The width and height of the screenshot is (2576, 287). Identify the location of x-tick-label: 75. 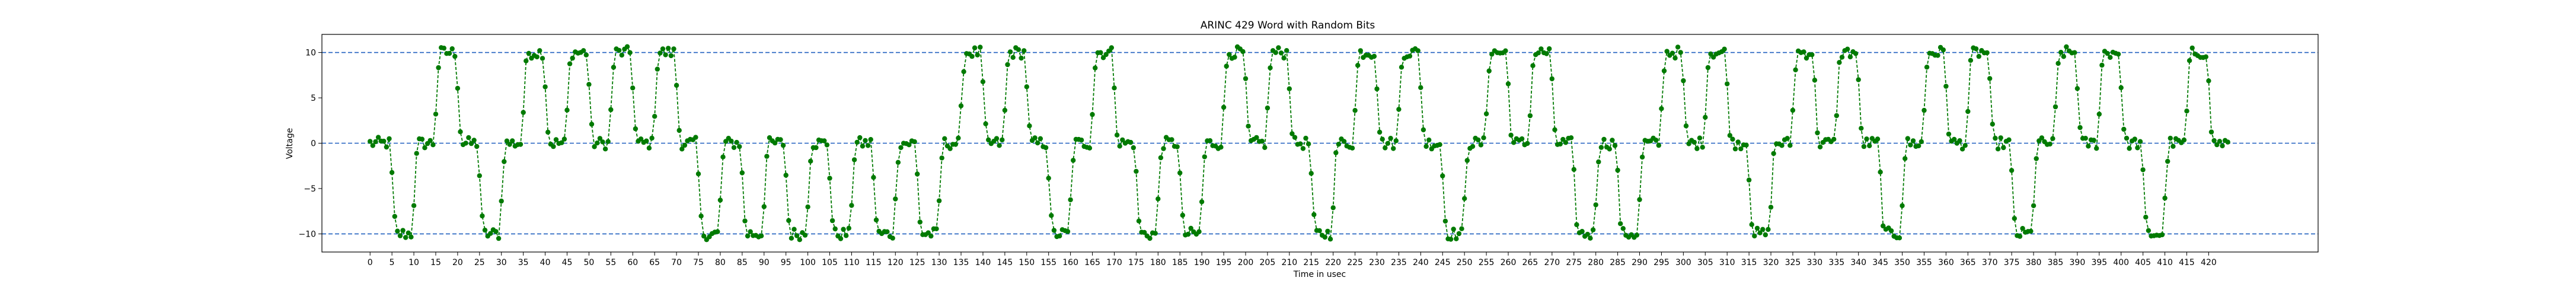
(698, 262).